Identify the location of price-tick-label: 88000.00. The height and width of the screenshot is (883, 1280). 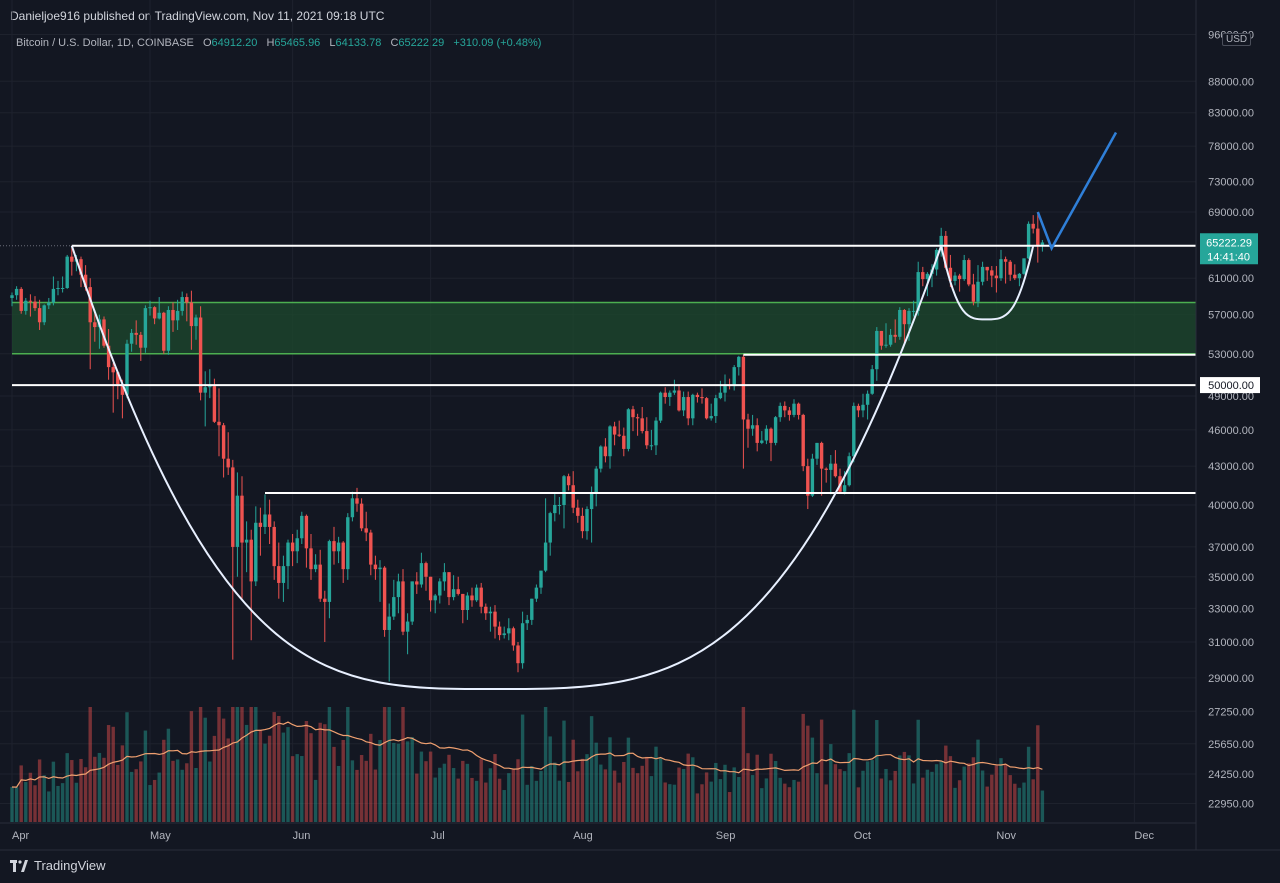
(1231, 82).